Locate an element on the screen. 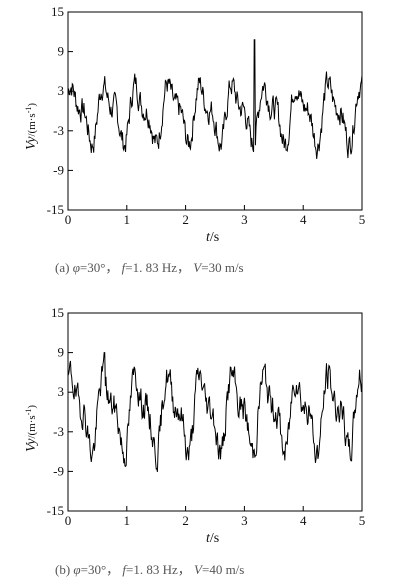 The height and width of the screenshot is (587, 408). caption-v-val: =30 m/s is located at coordinates (222, 267).